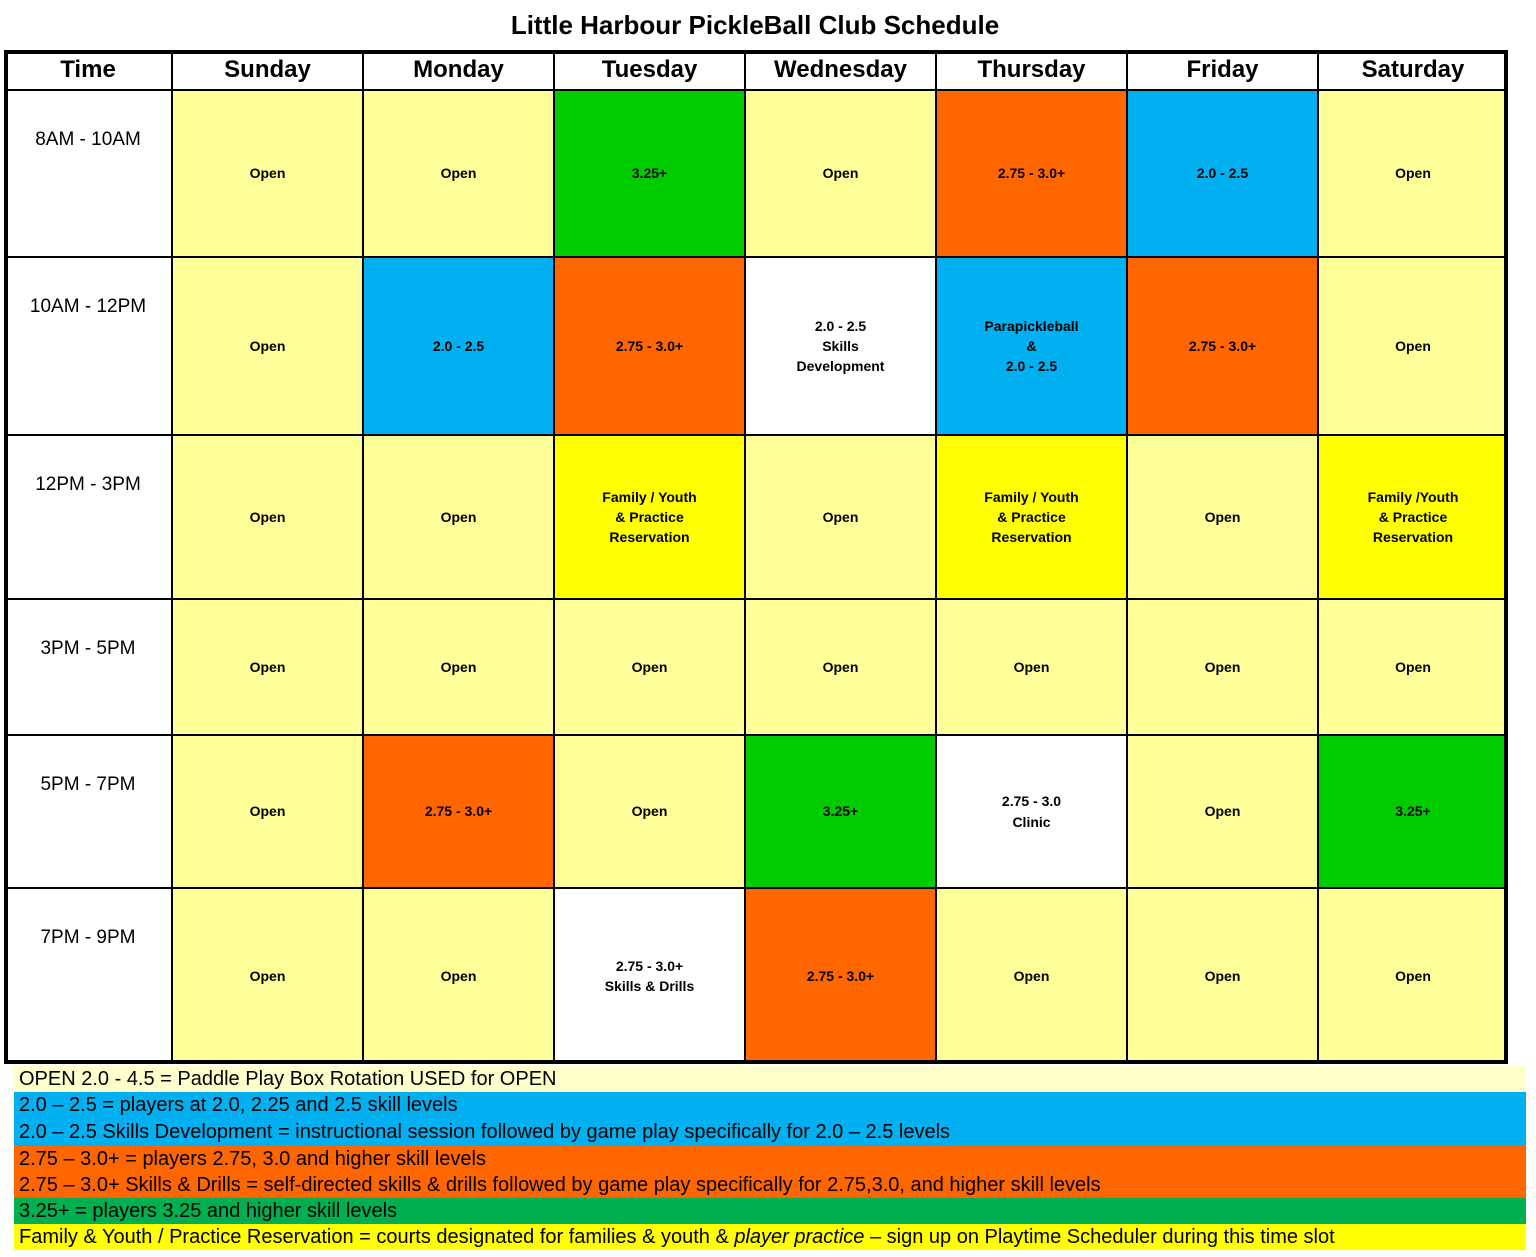 This screenshot has width=1536, height=1257. I want to click on cell-text: Skills, so click(840, 345).